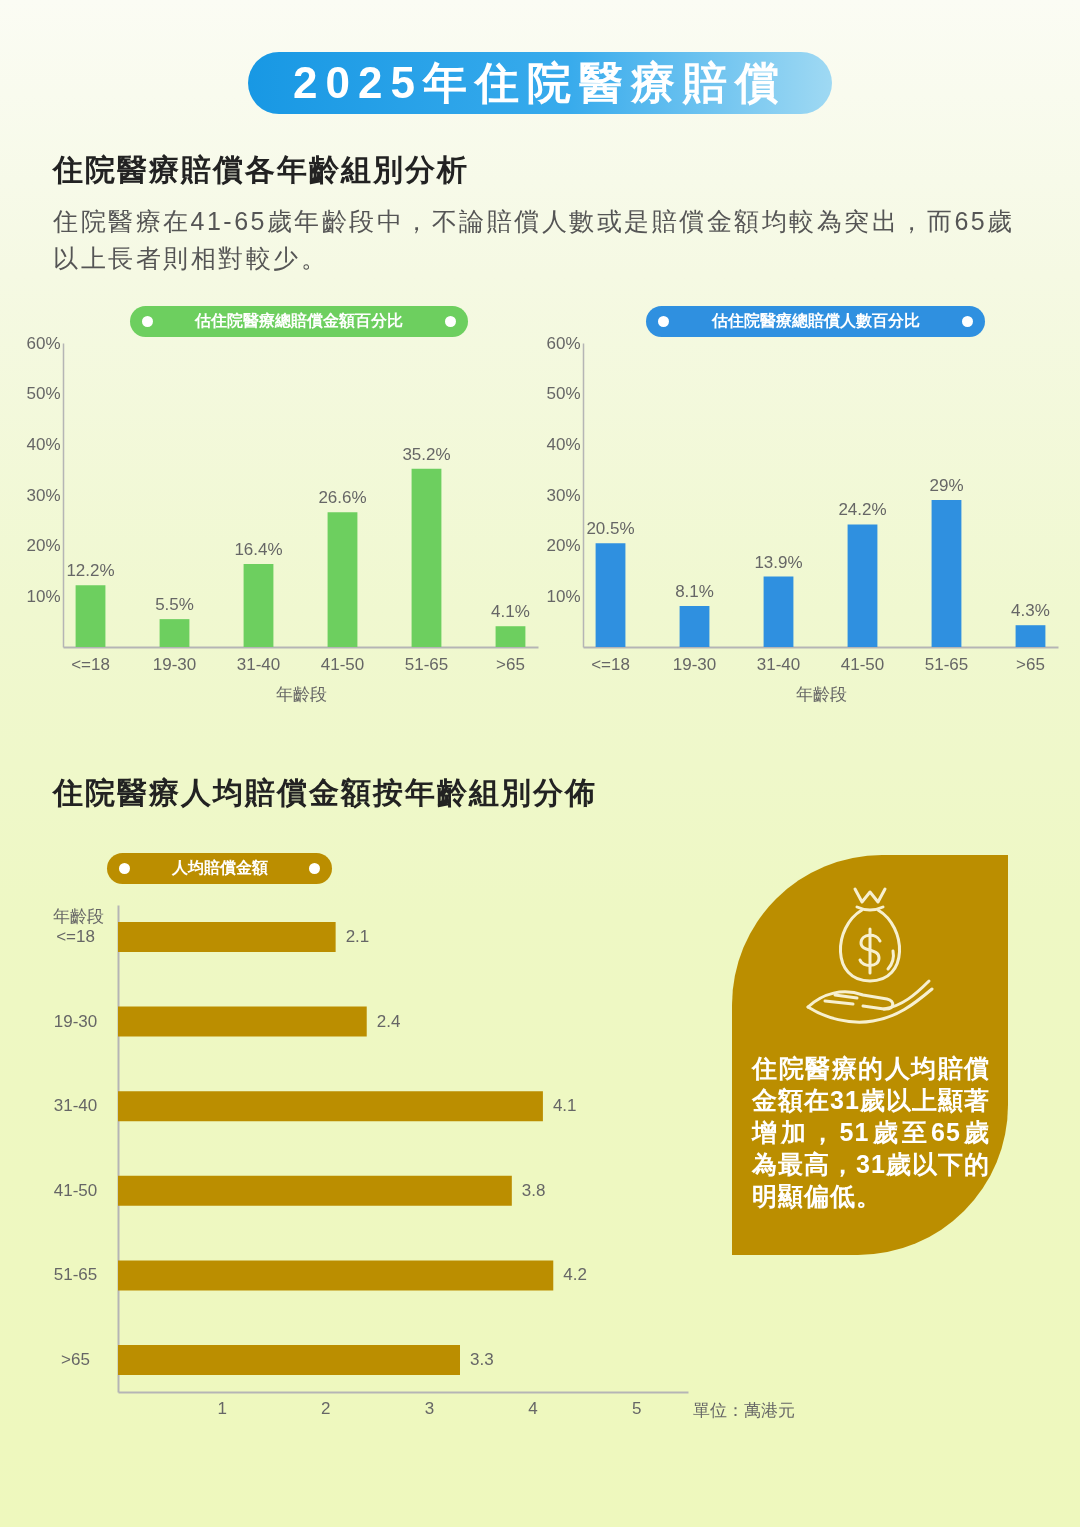  I want to click on y-tick-label: <=18, so click(75, 936).